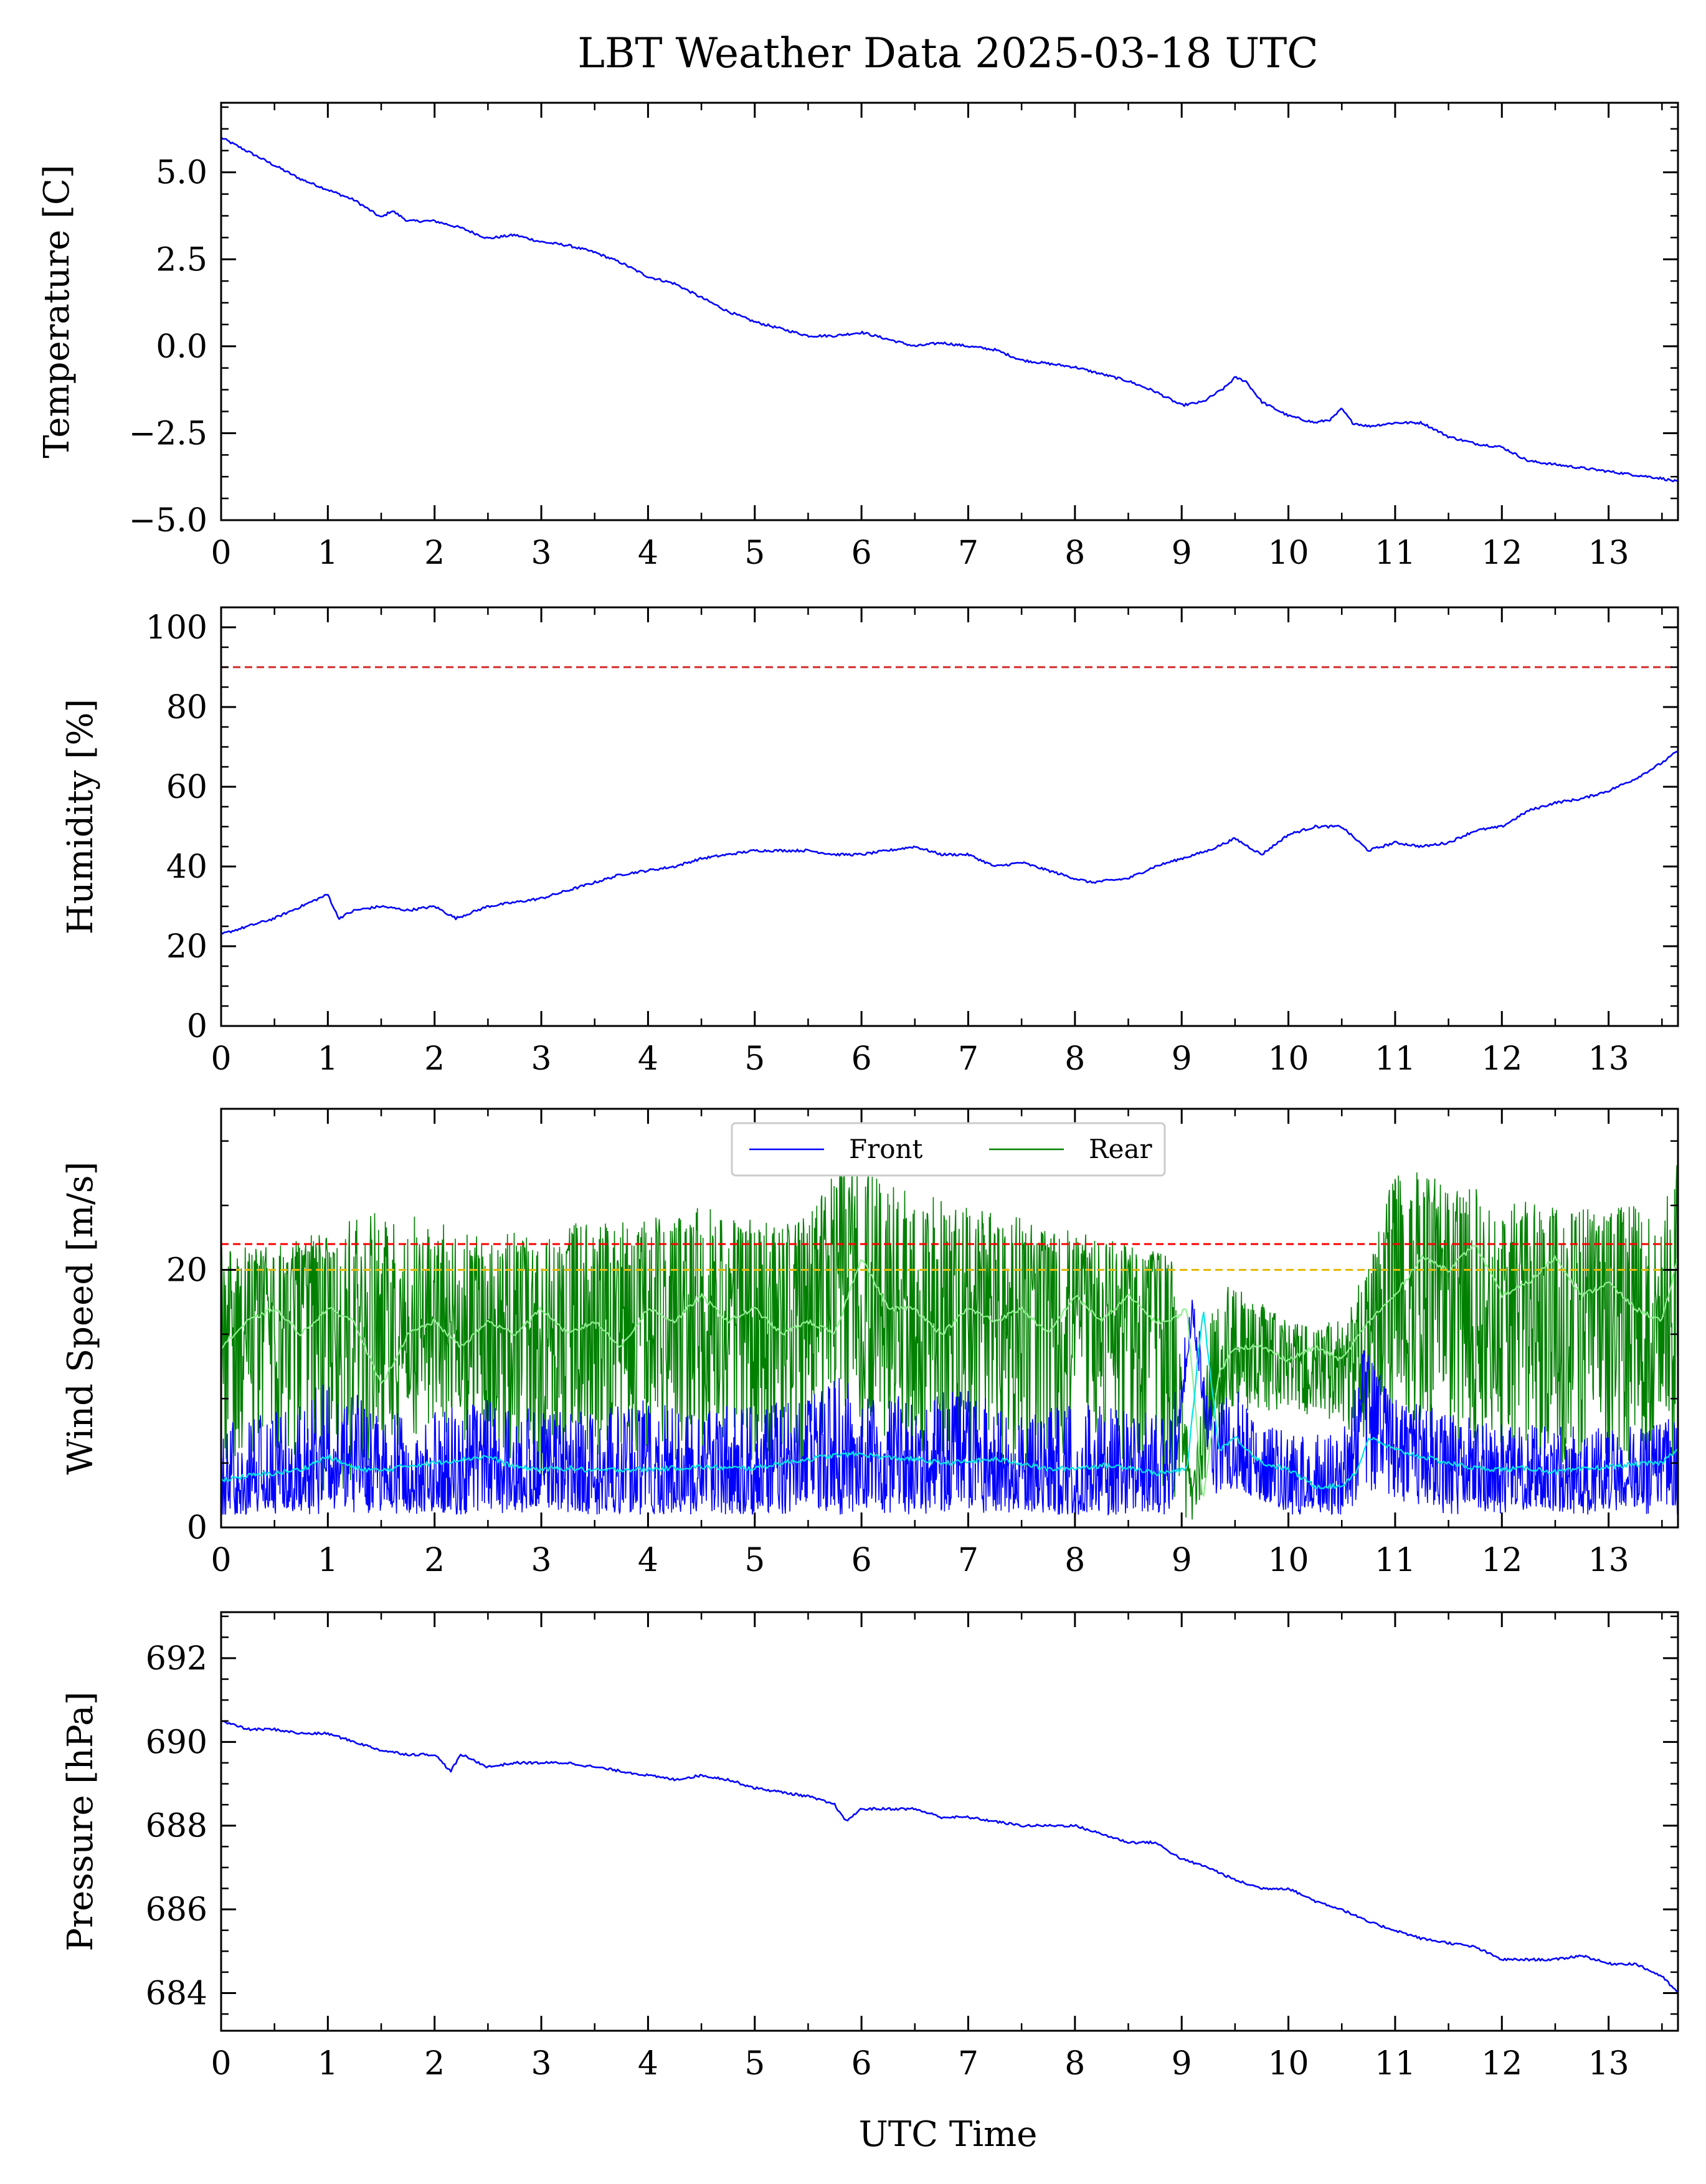  Describe the element at coordinates (969, 553) in the screenshot. I see `x-tick-label-temperature: 7` at that location.